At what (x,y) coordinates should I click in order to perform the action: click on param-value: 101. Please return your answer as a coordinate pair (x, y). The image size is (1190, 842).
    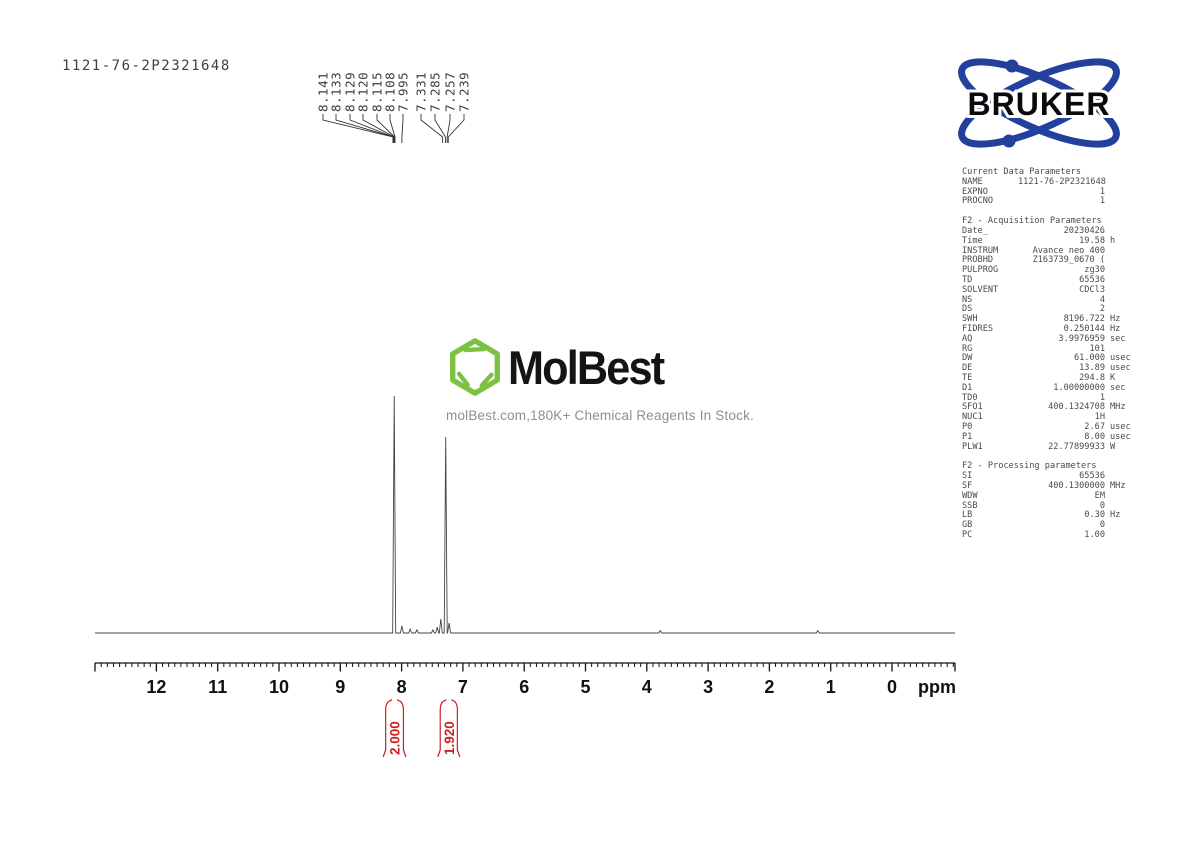
    Looking at the image, I should click on (1097, 348).